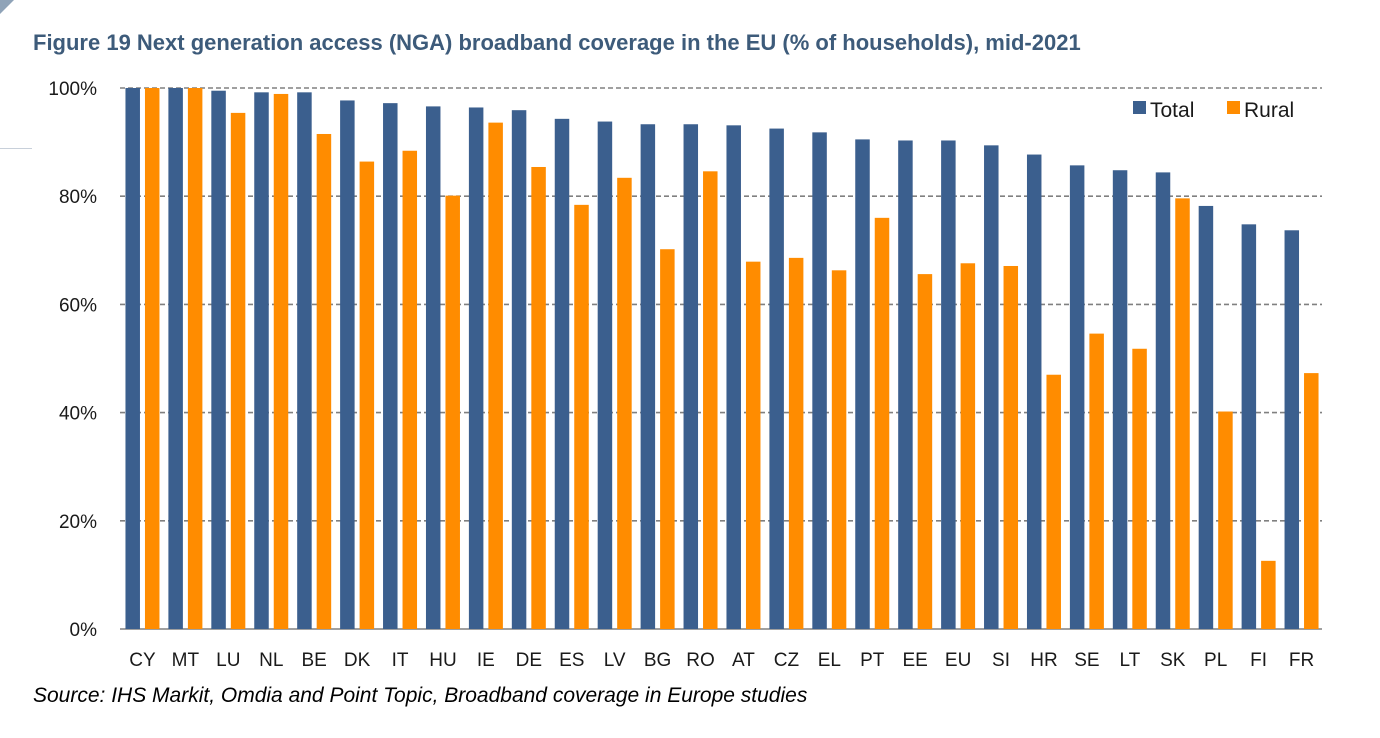 This screenshot has height=738, width=1380. Describe the element at coordinates (313, 660) in the screenshot. I see `x-tick-label: BE` at that location.